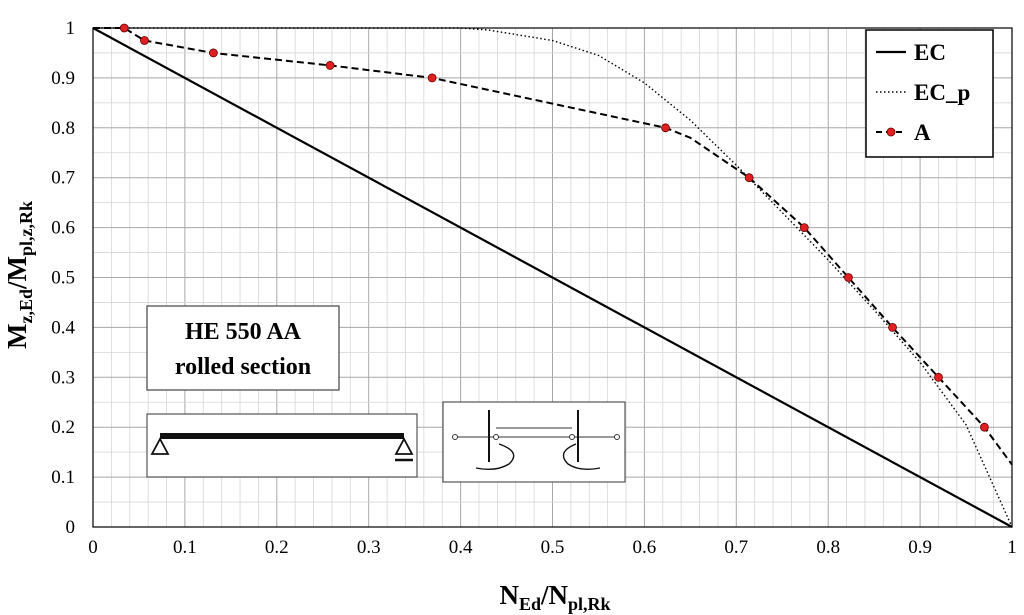 The height and width of the screenshot is (615, 1024). Describe the element at coordinates (645, 547) in the screenshot. I see `x-tick-label: 0.6` at that location.